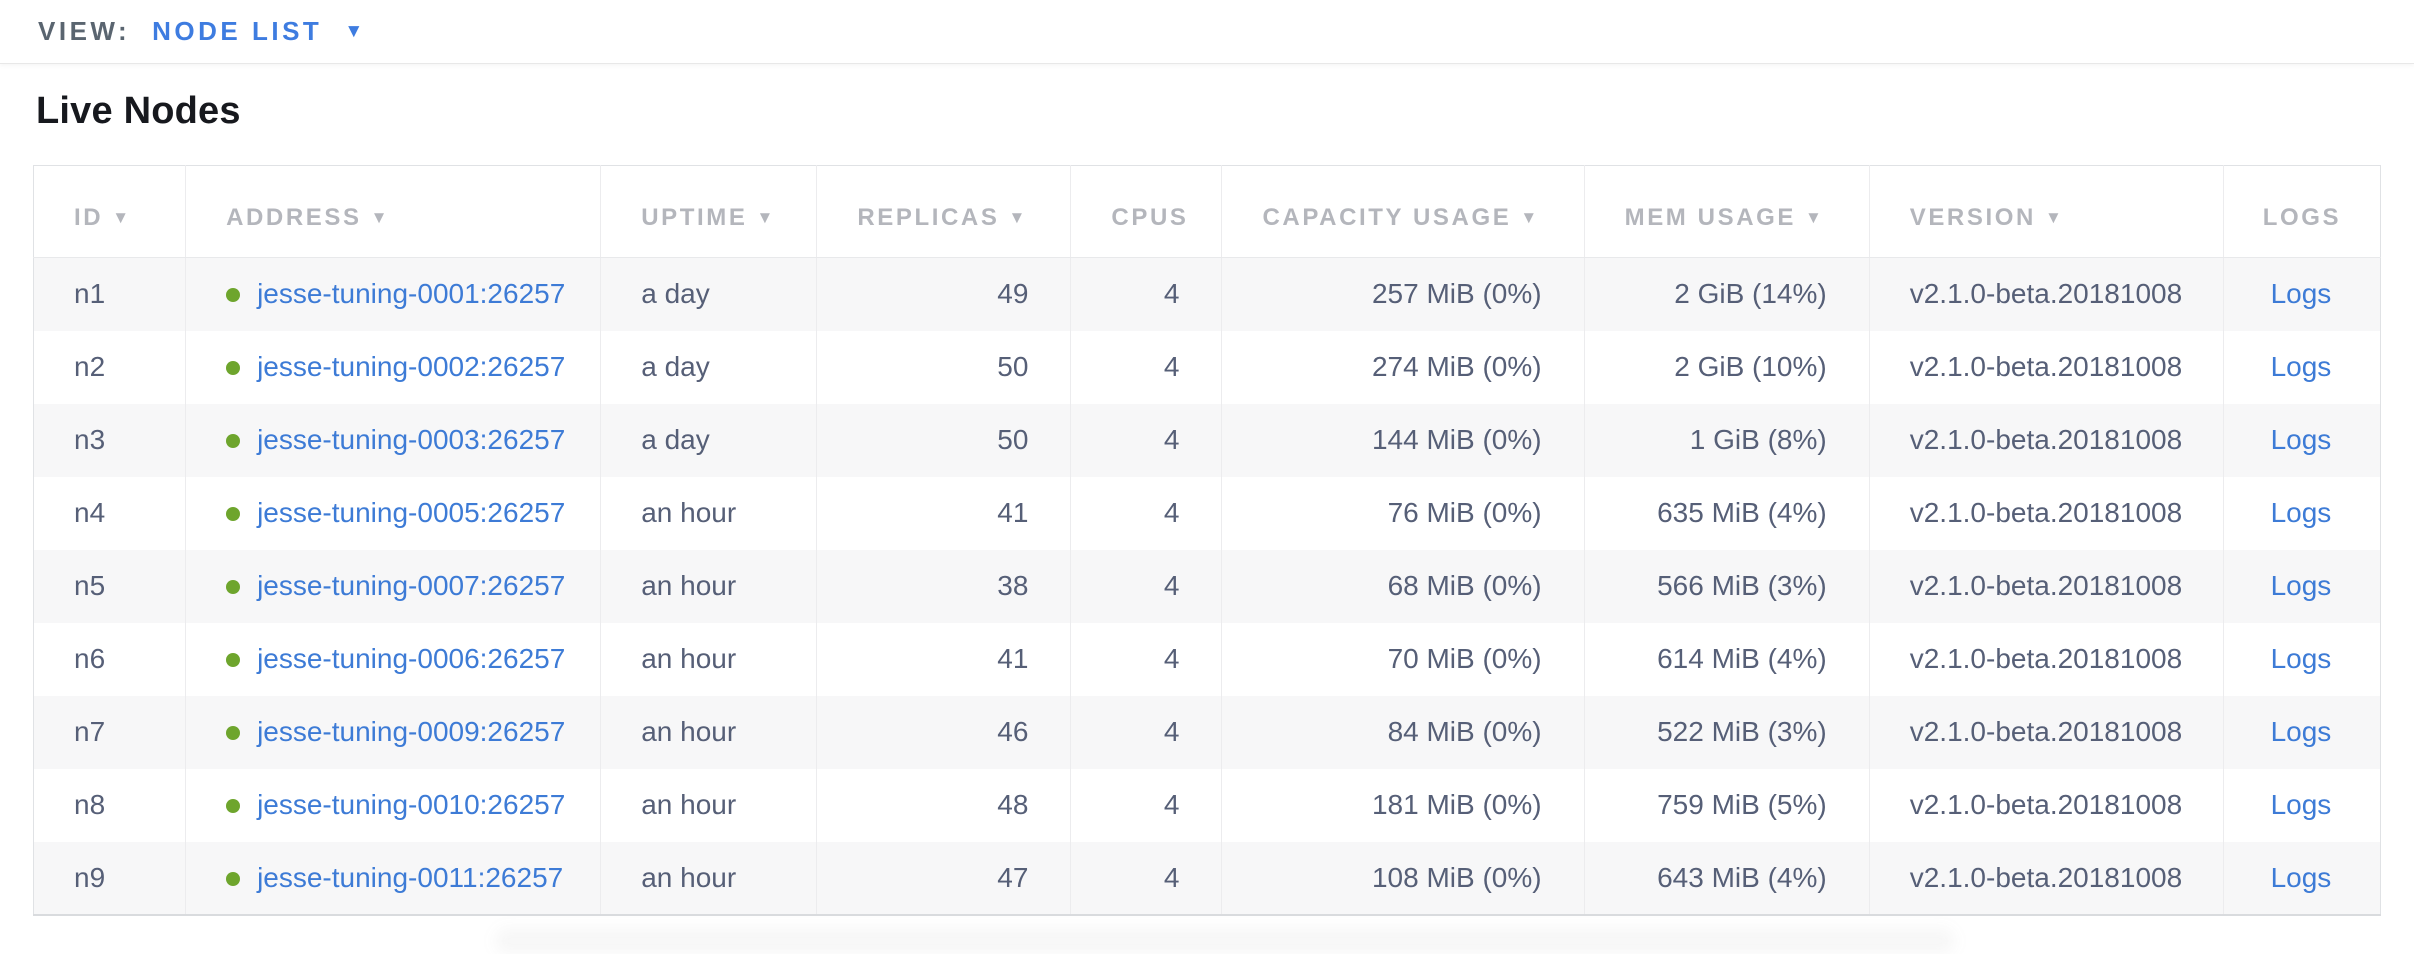  Describe the element at coordinates (411, 512) in the screenshot. I see `address-link: jesse-tuning-0005:26257` at that location.